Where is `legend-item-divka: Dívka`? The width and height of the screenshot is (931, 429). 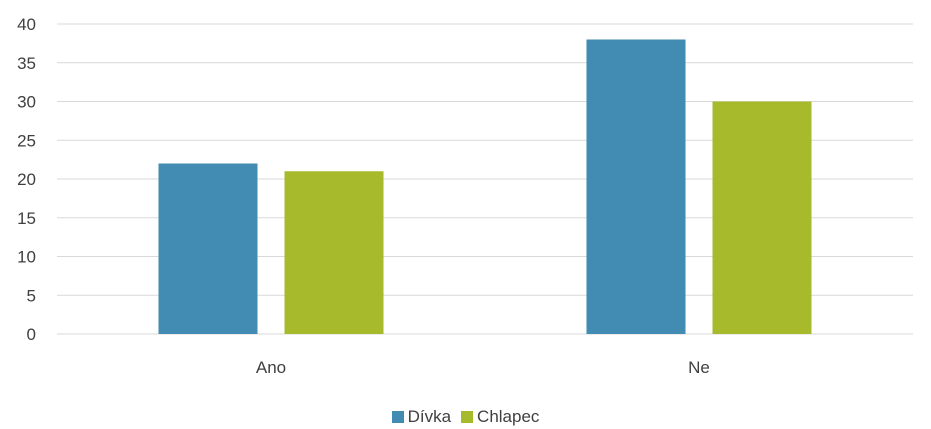
legend-item-divka: Dívka is located at coordinates (421, 417).